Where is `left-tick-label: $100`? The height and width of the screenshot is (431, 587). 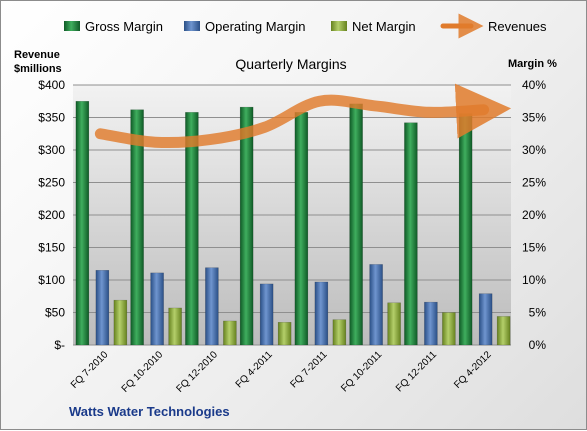
left-tick-label: $100 is located at coordinates (51, 280).